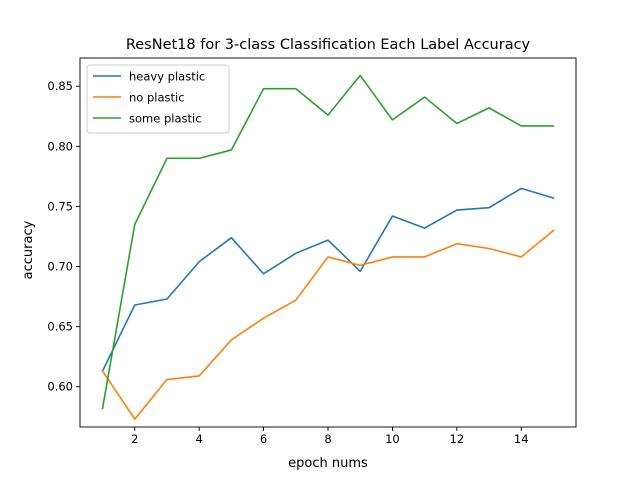  I want to click on x-tick-label: 12, so click(457, 439).